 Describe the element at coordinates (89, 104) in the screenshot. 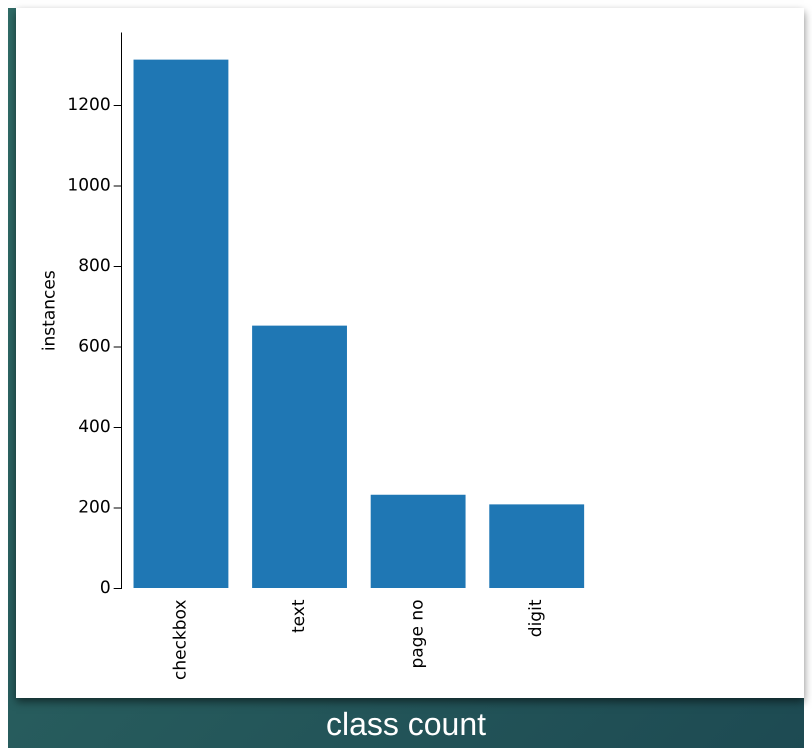

I see `y-tick-label: 1200` at that location.